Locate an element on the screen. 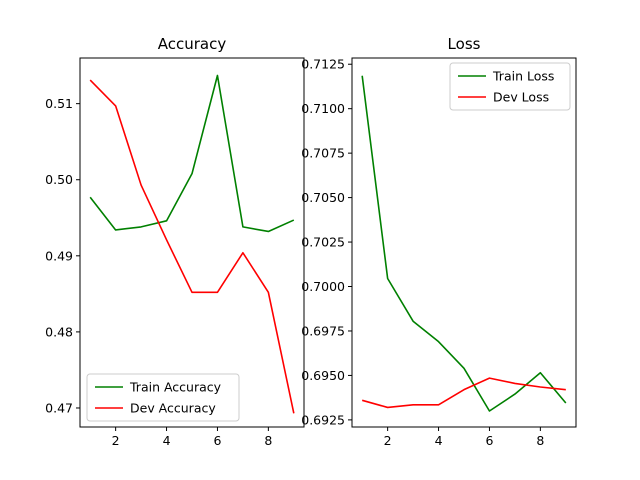  y-tick-label: 0.7025 is located at coordinates (323, 242).